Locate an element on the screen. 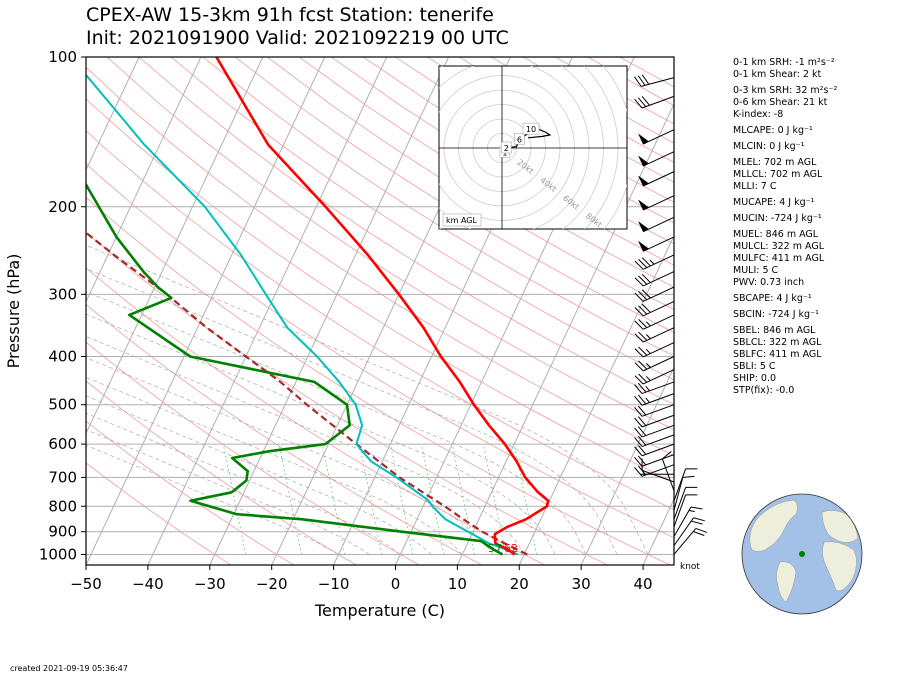 This screenshot has width=906, height=675. x-tick-label: −20 is located at coordinates (272, 584).